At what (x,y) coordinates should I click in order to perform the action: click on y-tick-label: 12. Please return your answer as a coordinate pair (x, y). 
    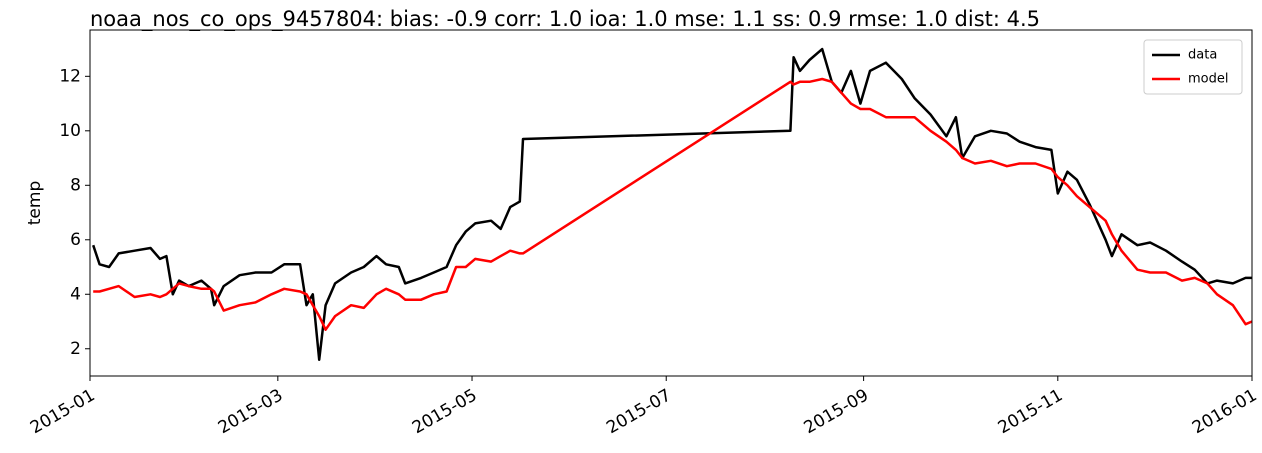
    Looking at the image, I should click on (70, 76).